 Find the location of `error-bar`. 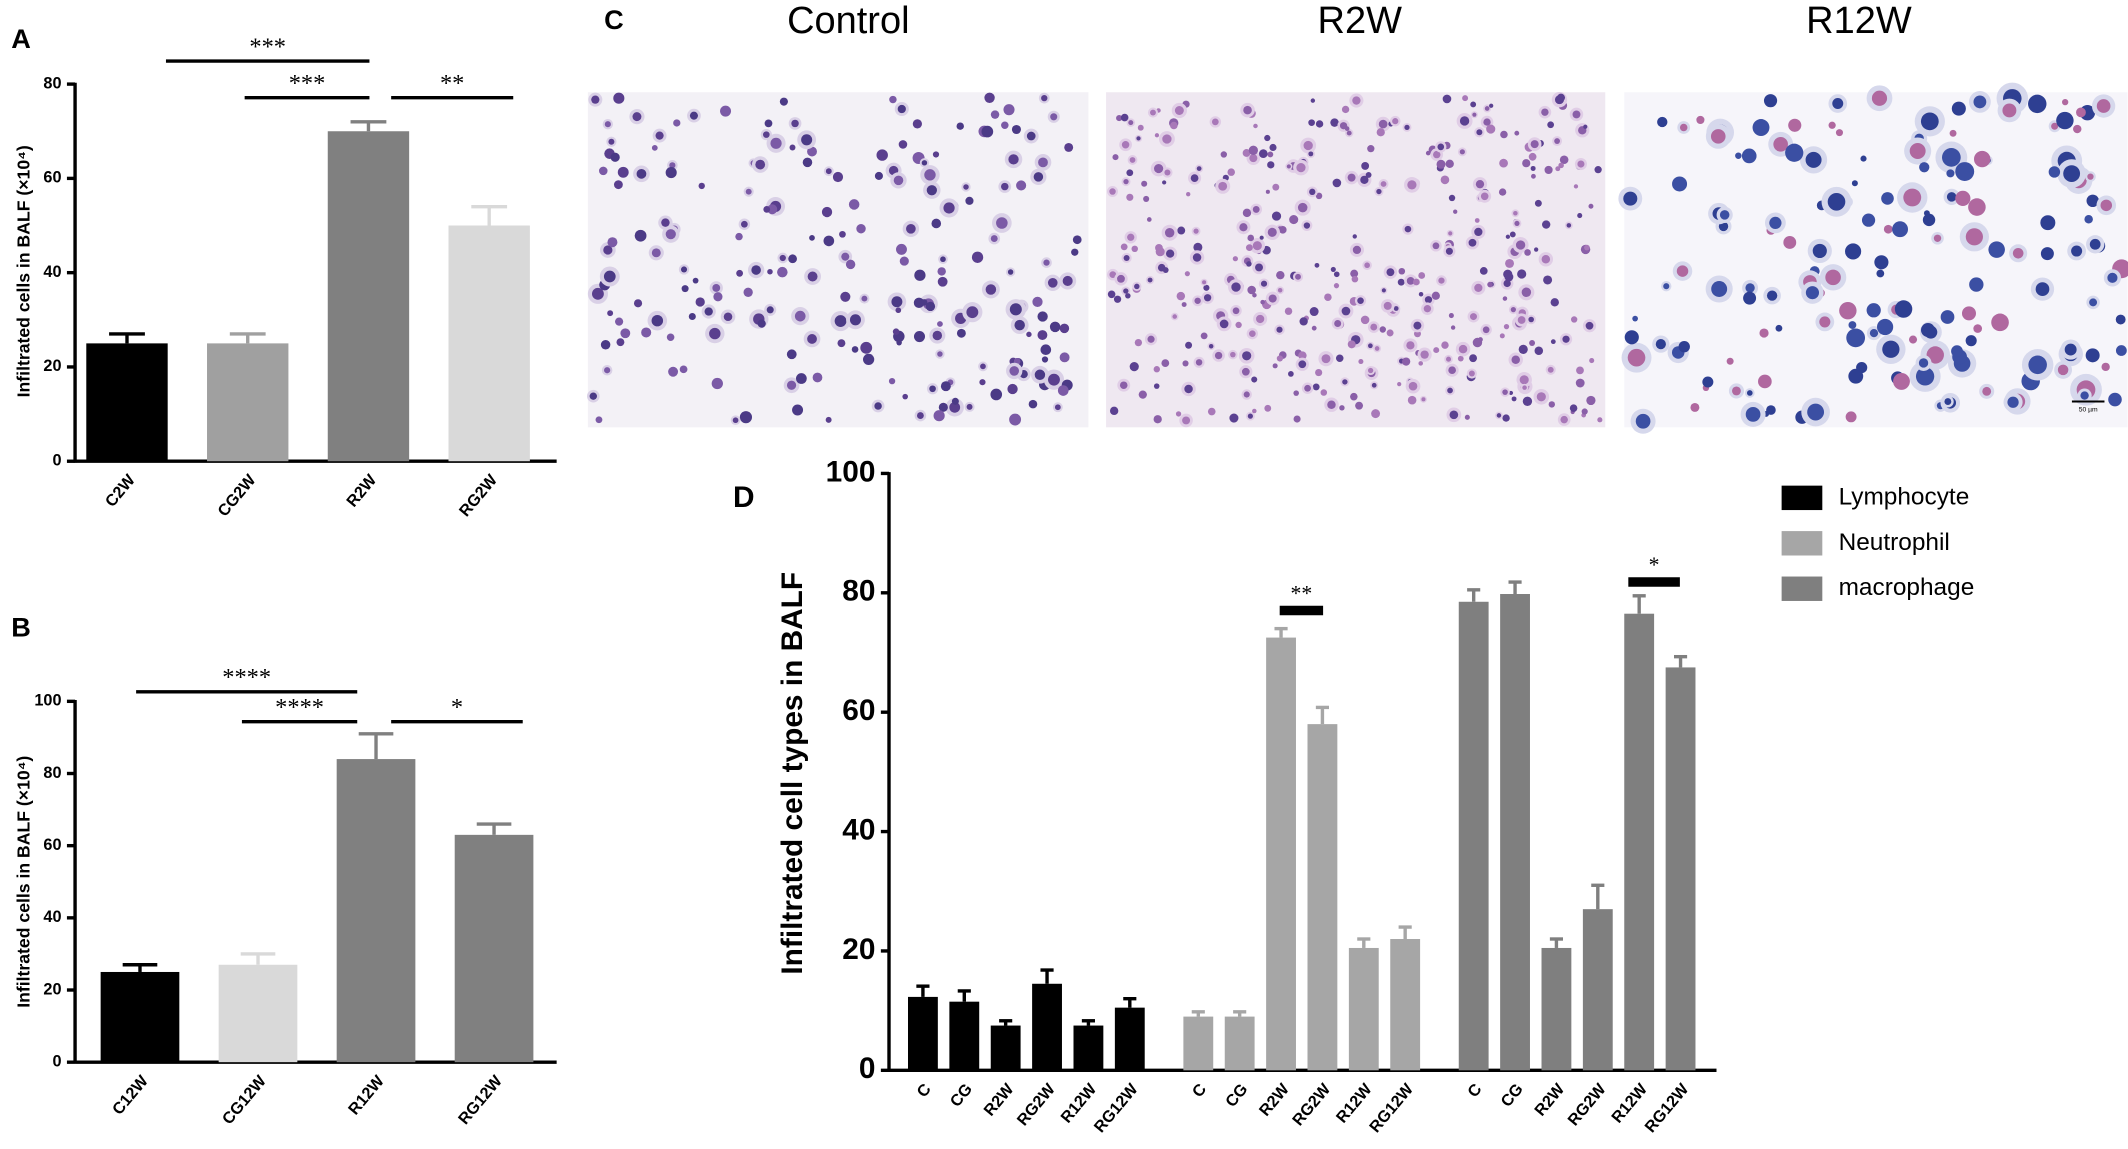

error-bar is located at coordinates (1405, 932).